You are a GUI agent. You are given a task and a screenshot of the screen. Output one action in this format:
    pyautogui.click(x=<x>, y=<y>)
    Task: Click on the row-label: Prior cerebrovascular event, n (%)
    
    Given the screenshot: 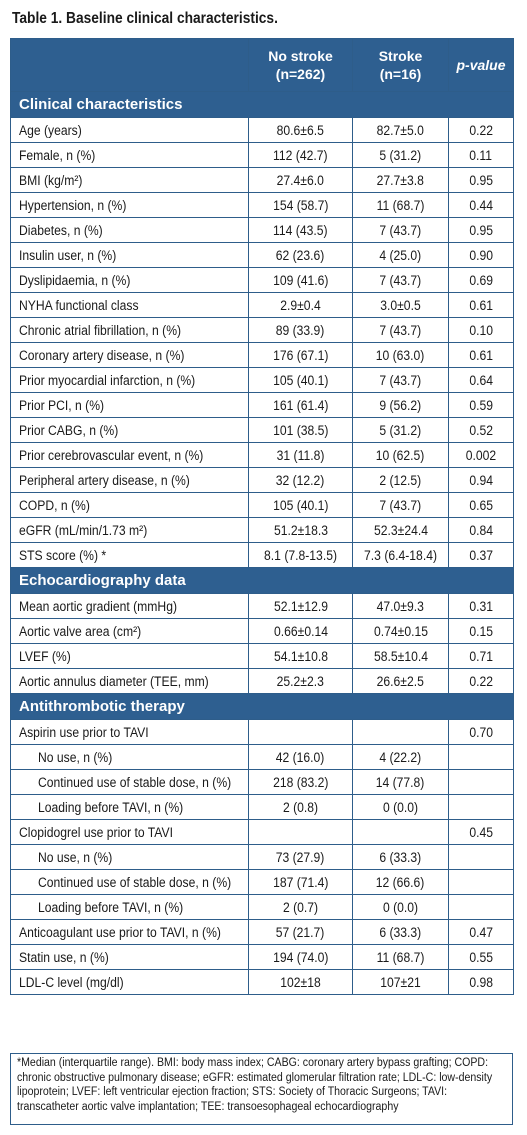 What is the action you would take?
    pyautogui.click(x=111, y=455)
    